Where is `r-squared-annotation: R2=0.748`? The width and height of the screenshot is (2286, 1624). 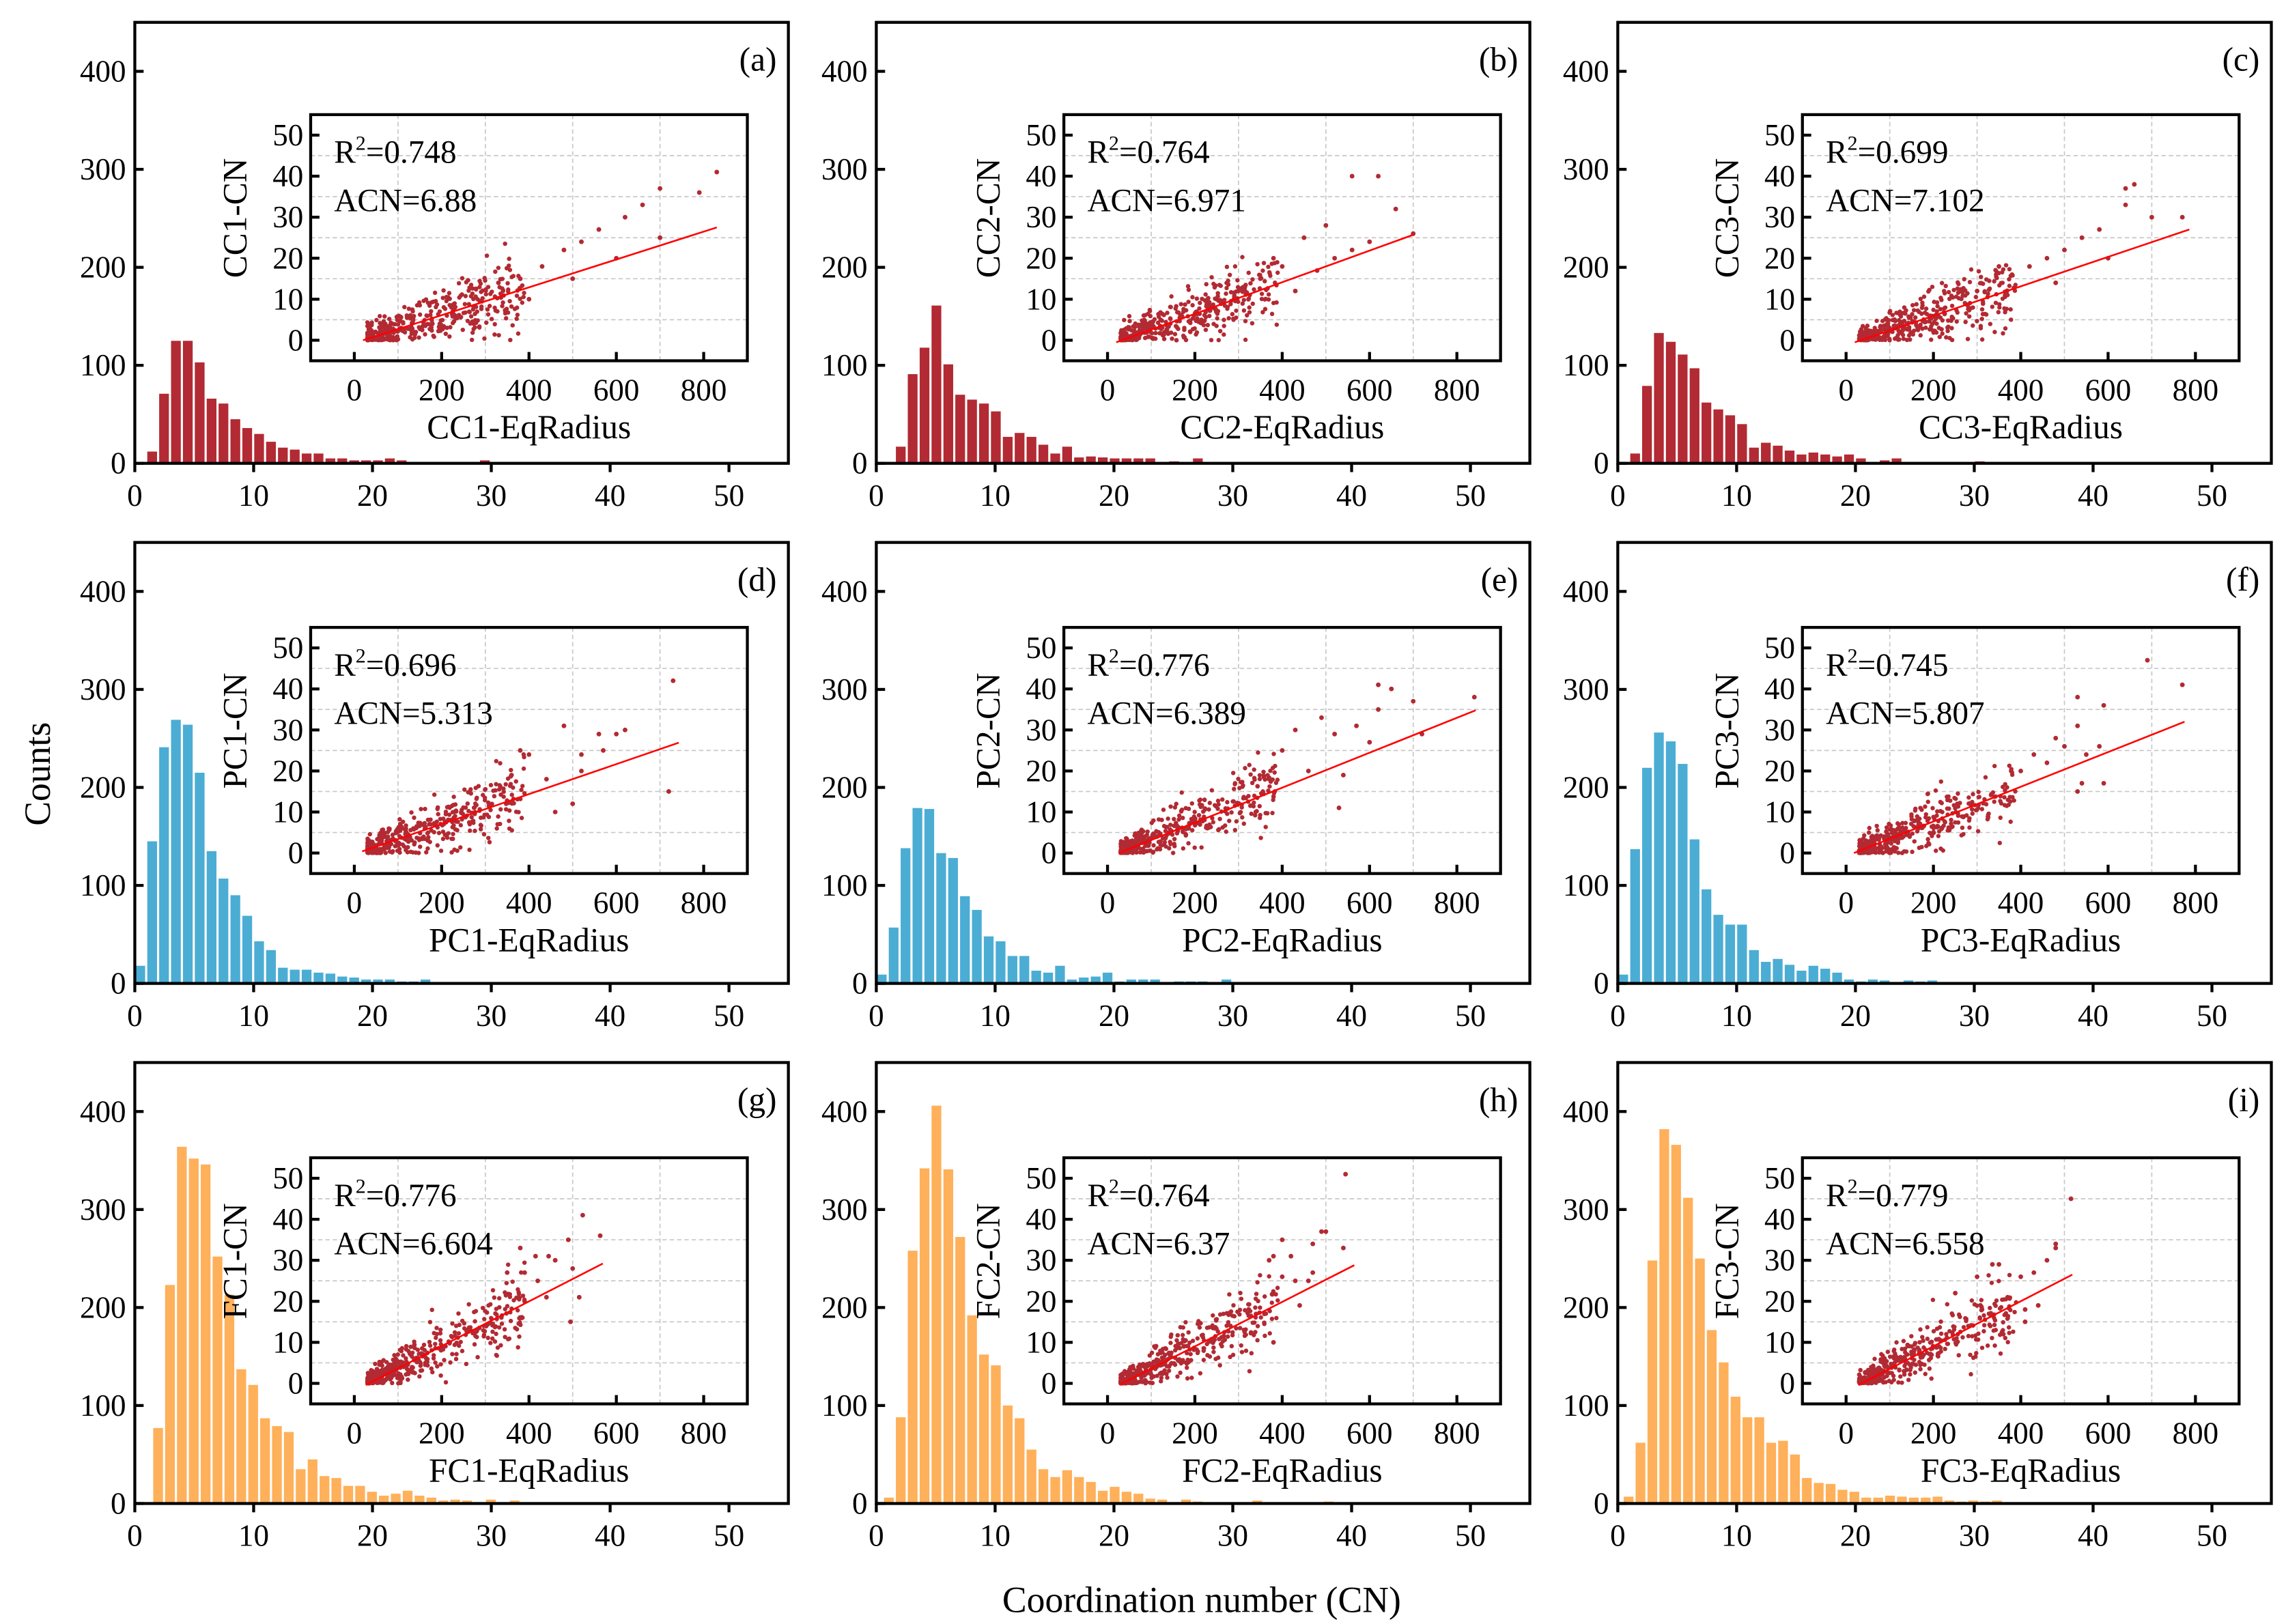
r-squared-annotation: R2=0.748 is located at coordinates (395, 151).